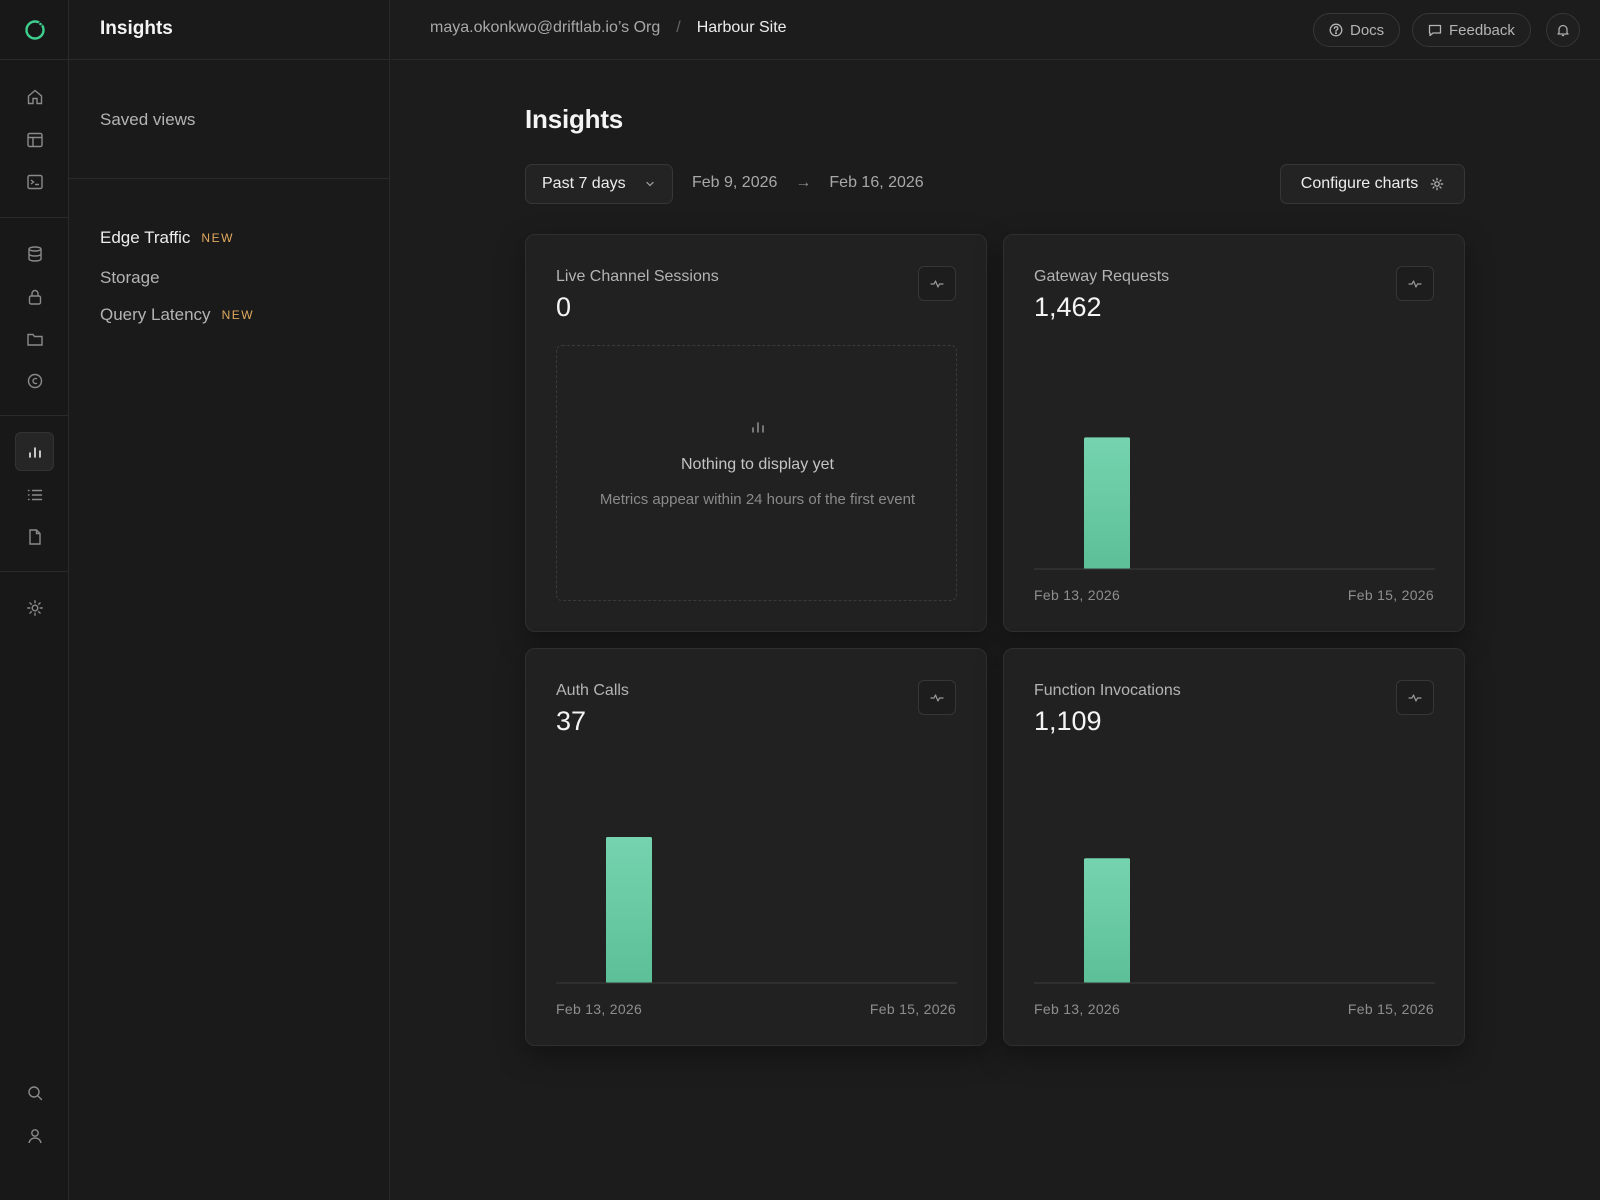 Image resolution: width=1600 pixels, height=1200 pixels. I want to click on bell-icon, so click(1563, 30).